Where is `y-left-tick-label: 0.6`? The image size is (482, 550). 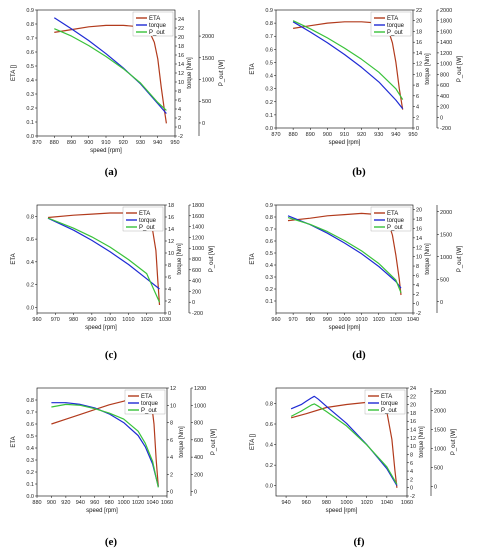 y-left-tick-label: 0.6 is located at coordinates (269, 425).